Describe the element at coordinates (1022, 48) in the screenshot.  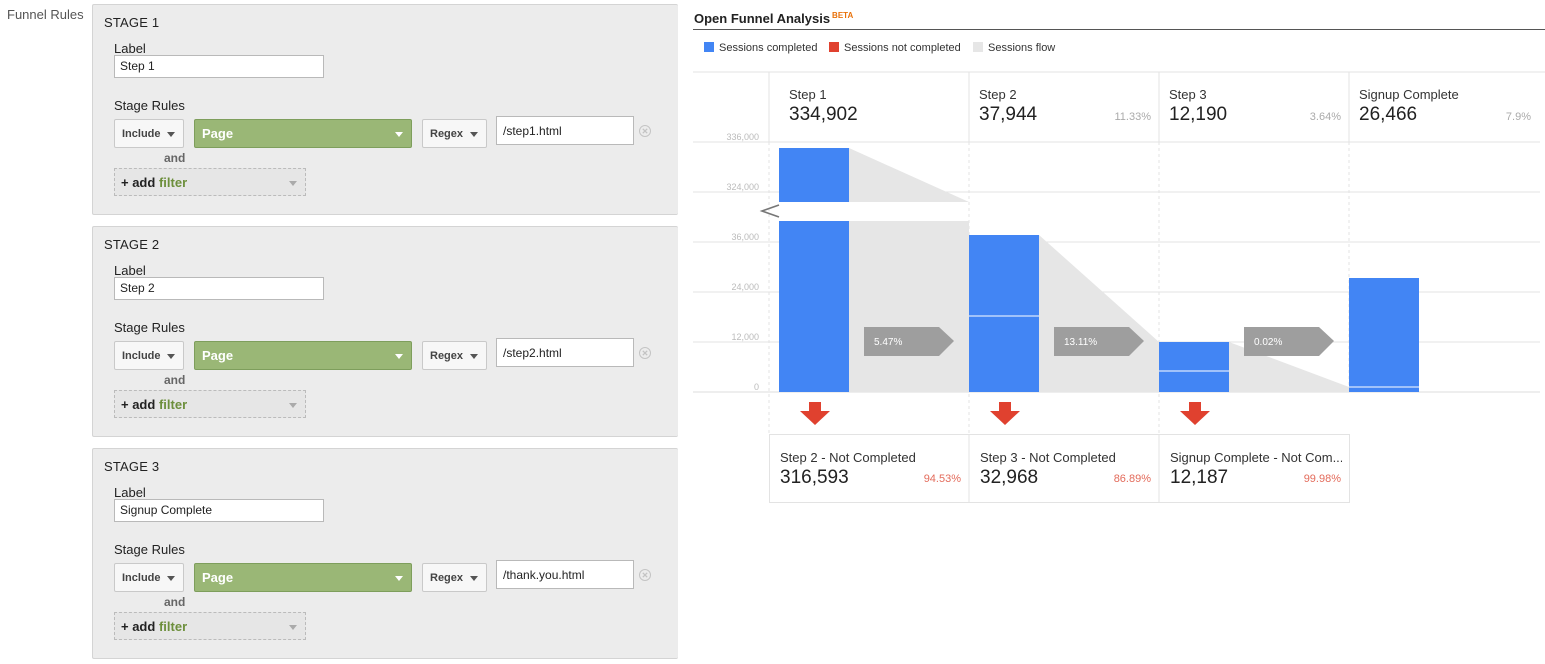
I see `legend-label: Sessions flow` at that location.